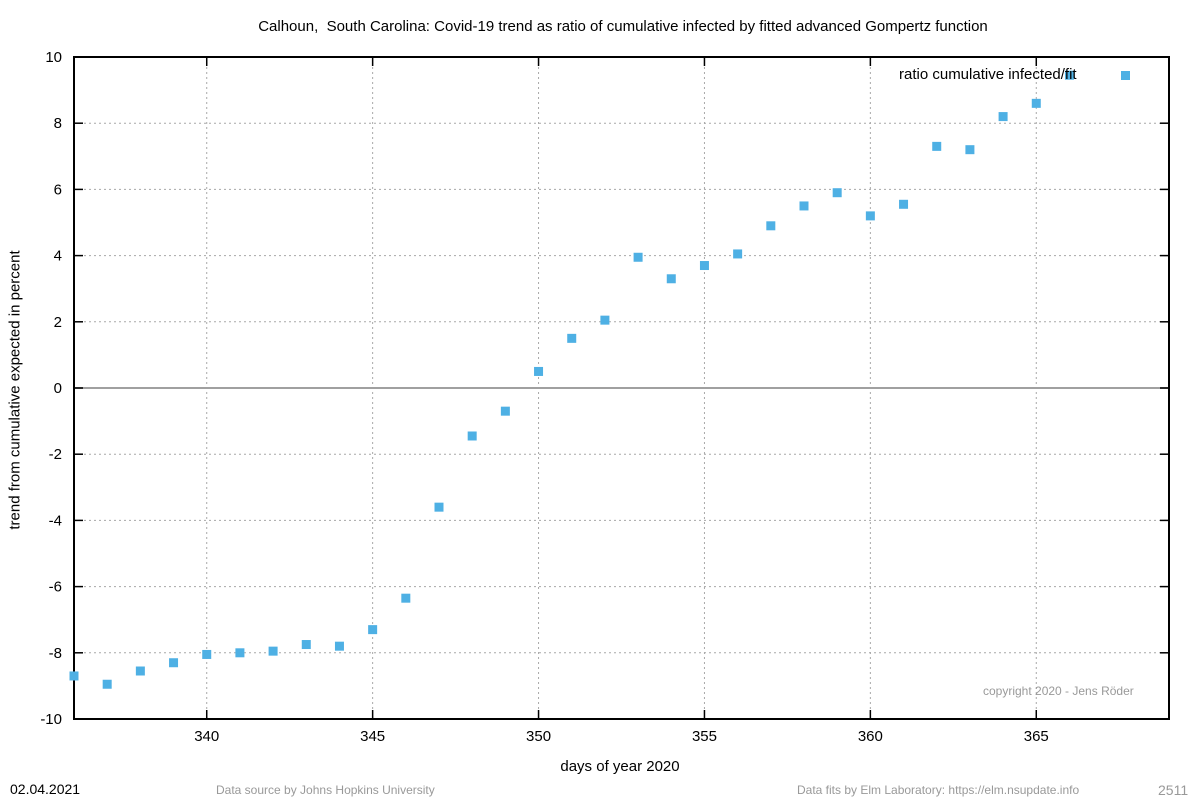 The height and width of the screenshot is (800, 1200). I want to click on y-tick-label: 10, so click(53, 57).